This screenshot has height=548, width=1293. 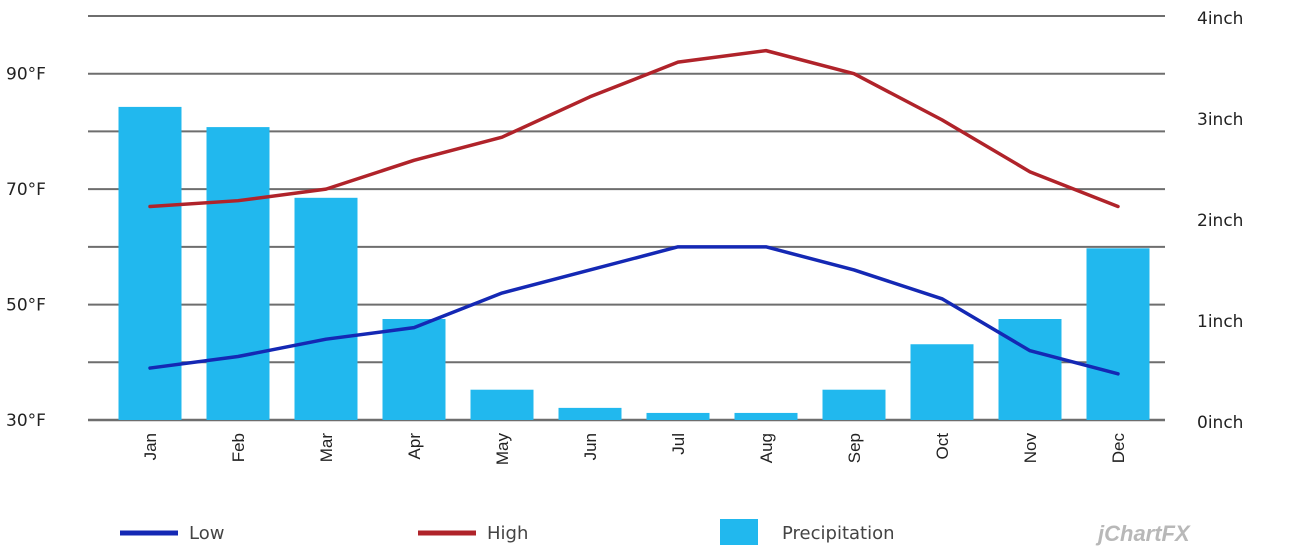 I want to click on x-tick-label: Sep, so click(x=854, y=448).